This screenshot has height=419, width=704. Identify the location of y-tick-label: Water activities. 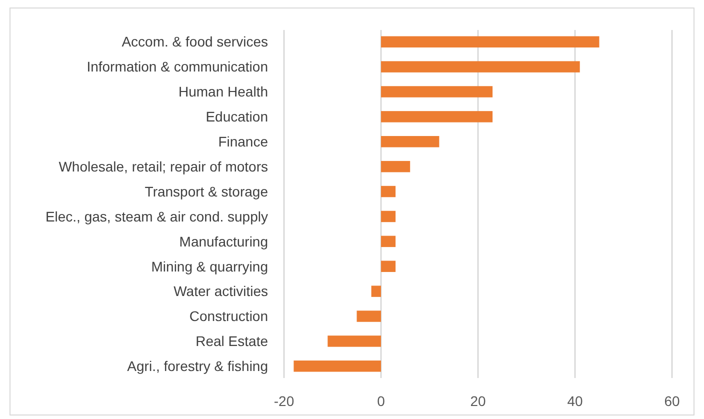
(221, 291).